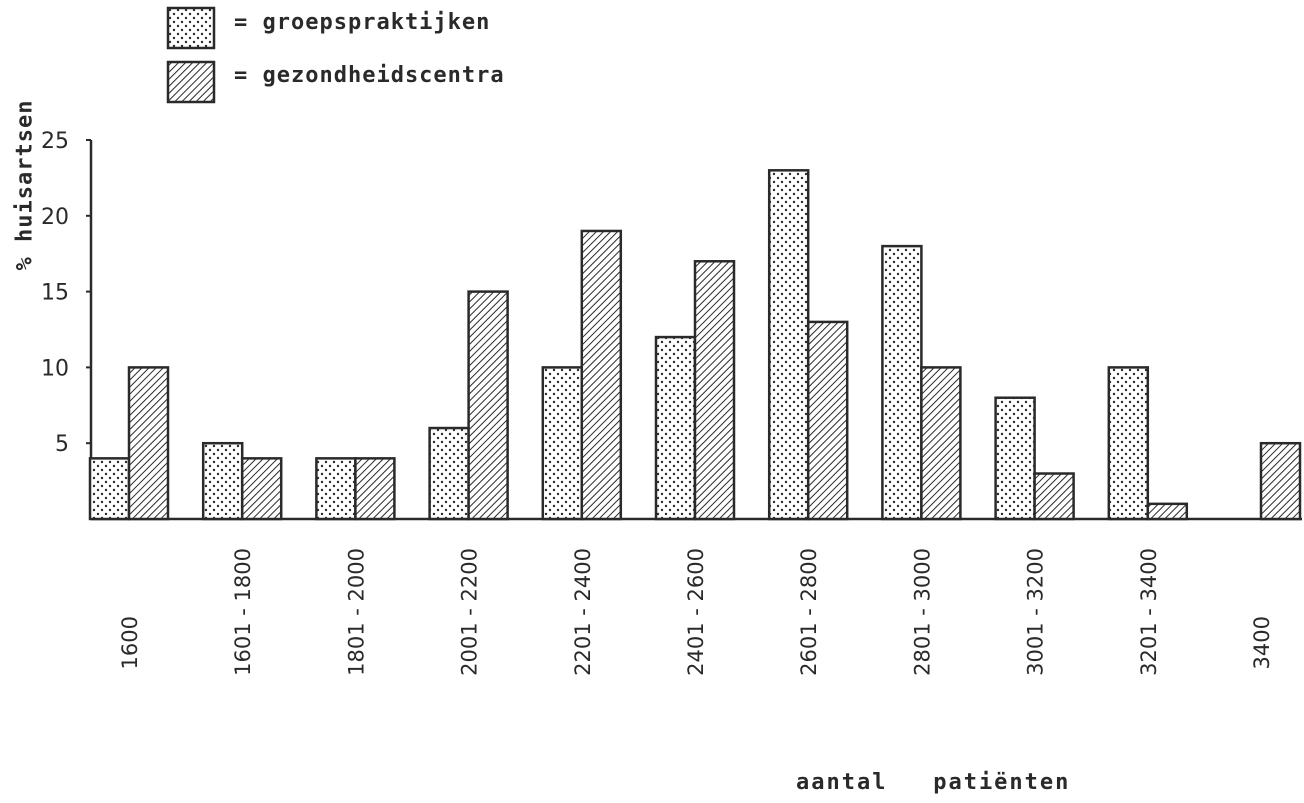  What do you see at coordinates (470, 612) in the screenshot?
I see `x-tick-label: 2001 - 2200` at bounding box center [470, 612].